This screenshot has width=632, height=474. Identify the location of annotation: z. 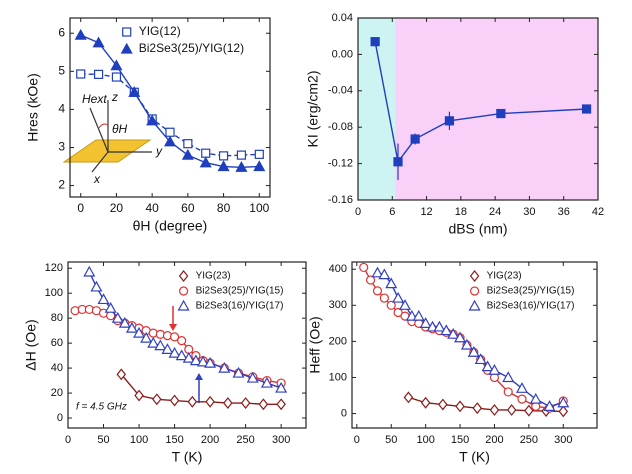
(114, 97).